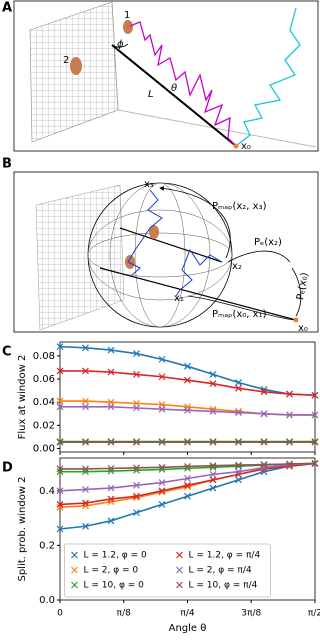  I want to click on x-tick-label: π/8, so click(124, 614).